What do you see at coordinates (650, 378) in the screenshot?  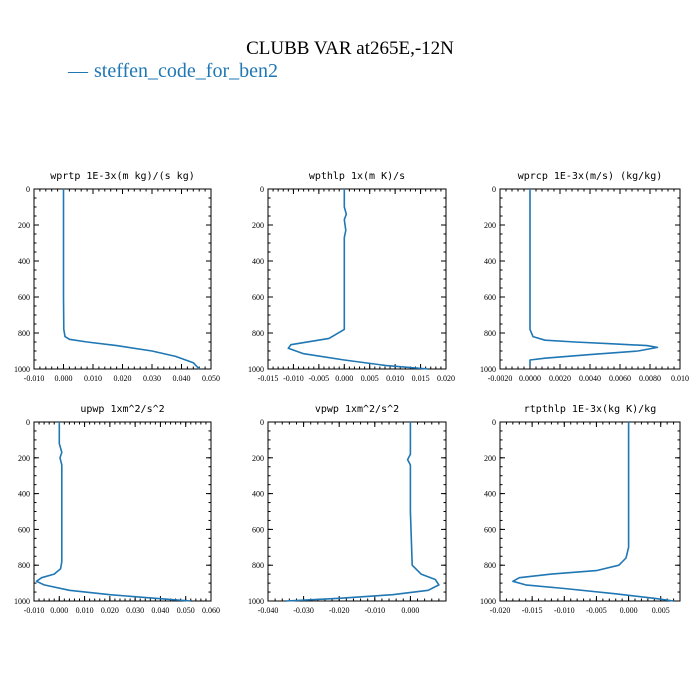 I see `x-tick-label: 0.0080` at bounding box center [650, 378].